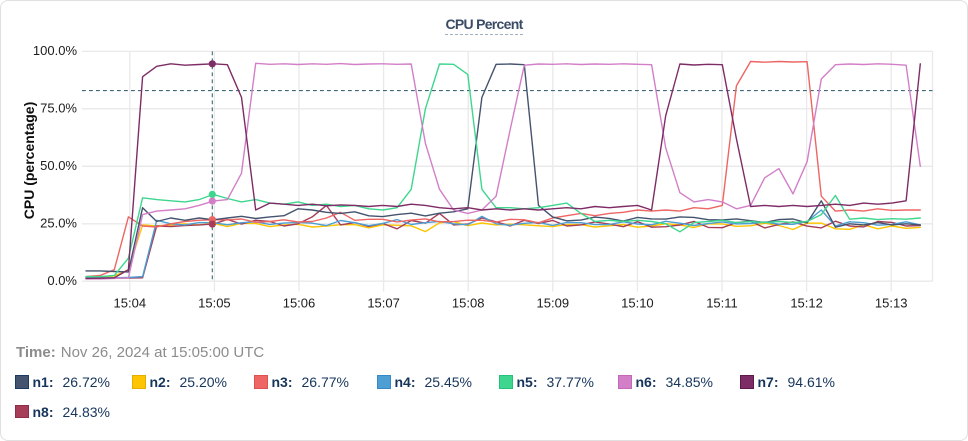 Image resolution: width=968 pixels, height=441 pixels. What do you see at coordinates (29, 160) in the screenshot?
I see `svg-text: CPU (percentage)` at bounding box center [29, 160].